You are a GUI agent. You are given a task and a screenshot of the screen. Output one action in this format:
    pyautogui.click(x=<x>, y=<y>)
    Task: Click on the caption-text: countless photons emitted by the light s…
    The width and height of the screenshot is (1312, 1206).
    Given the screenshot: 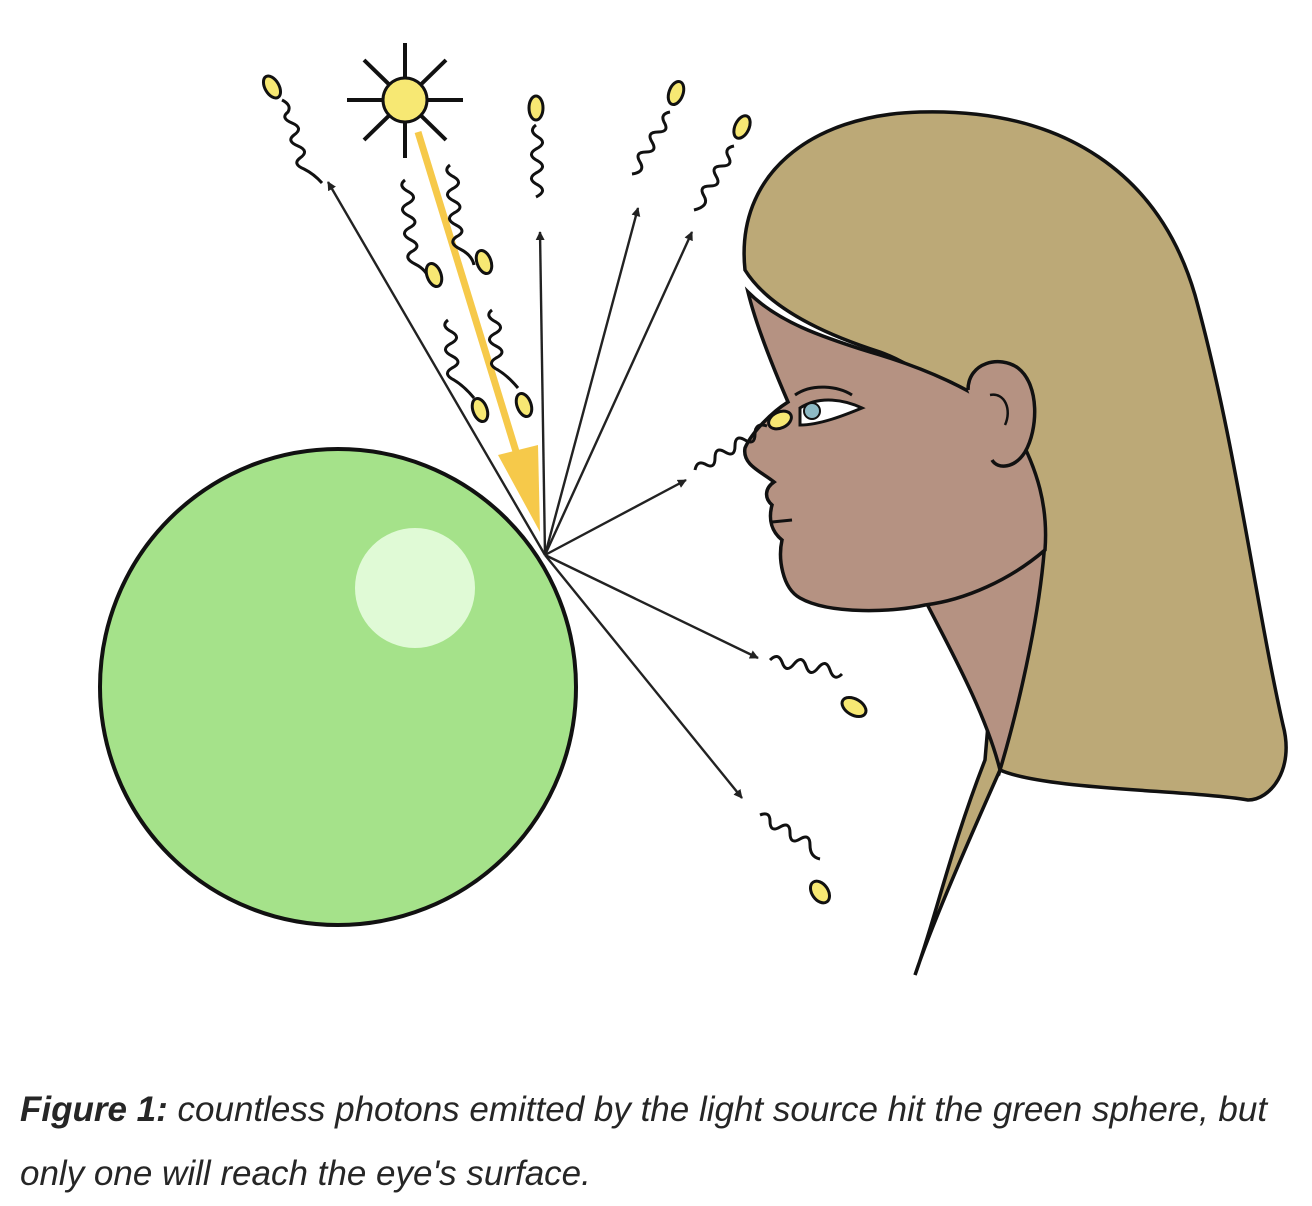 What is the action you would take?
    pyautogui.click(x=644, y=1141)
    